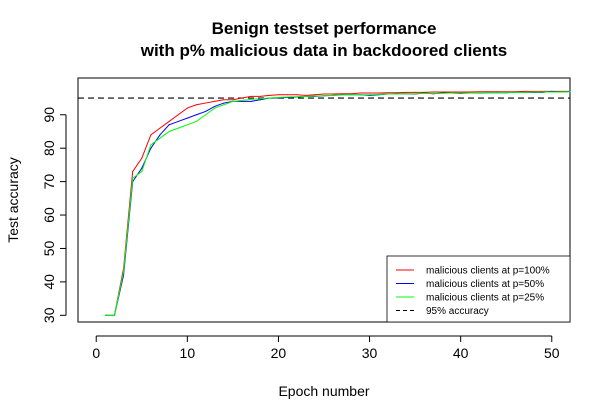 This screenshot has height=420, width=611. Describe the element at coordinates (370, 353) in the screenshot. I see `x-tick-label: 30` at that location.